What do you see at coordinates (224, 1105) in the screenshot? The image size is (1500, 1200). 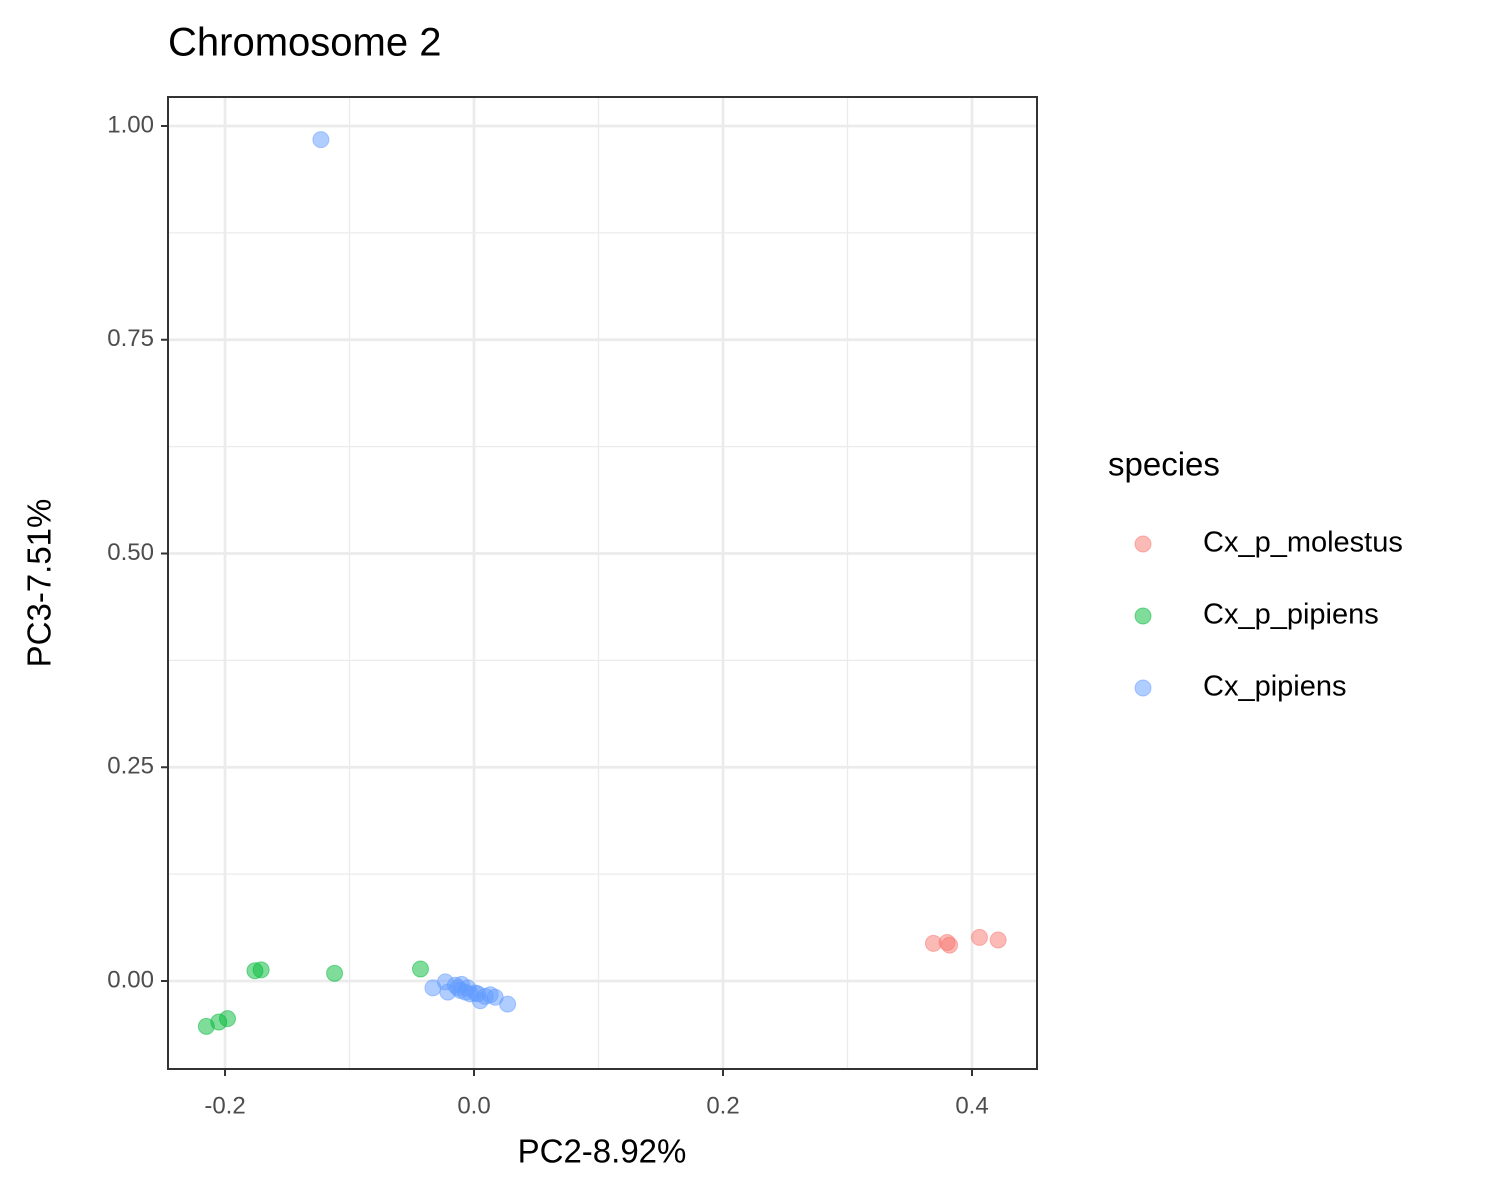 I see `x-tick-label: -0.2` at bounding box center [224, 1105].